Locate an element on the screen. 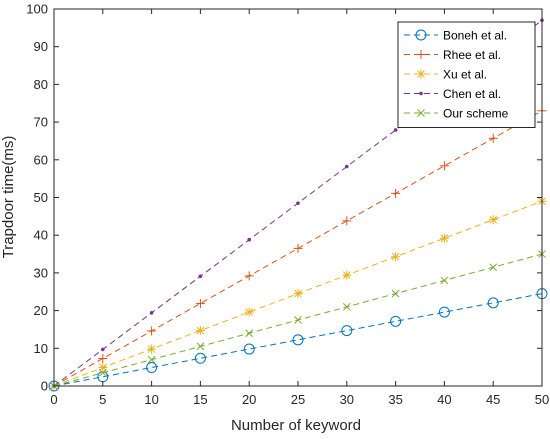  y-tick-label: 40 is located at coordinates (41, 235).